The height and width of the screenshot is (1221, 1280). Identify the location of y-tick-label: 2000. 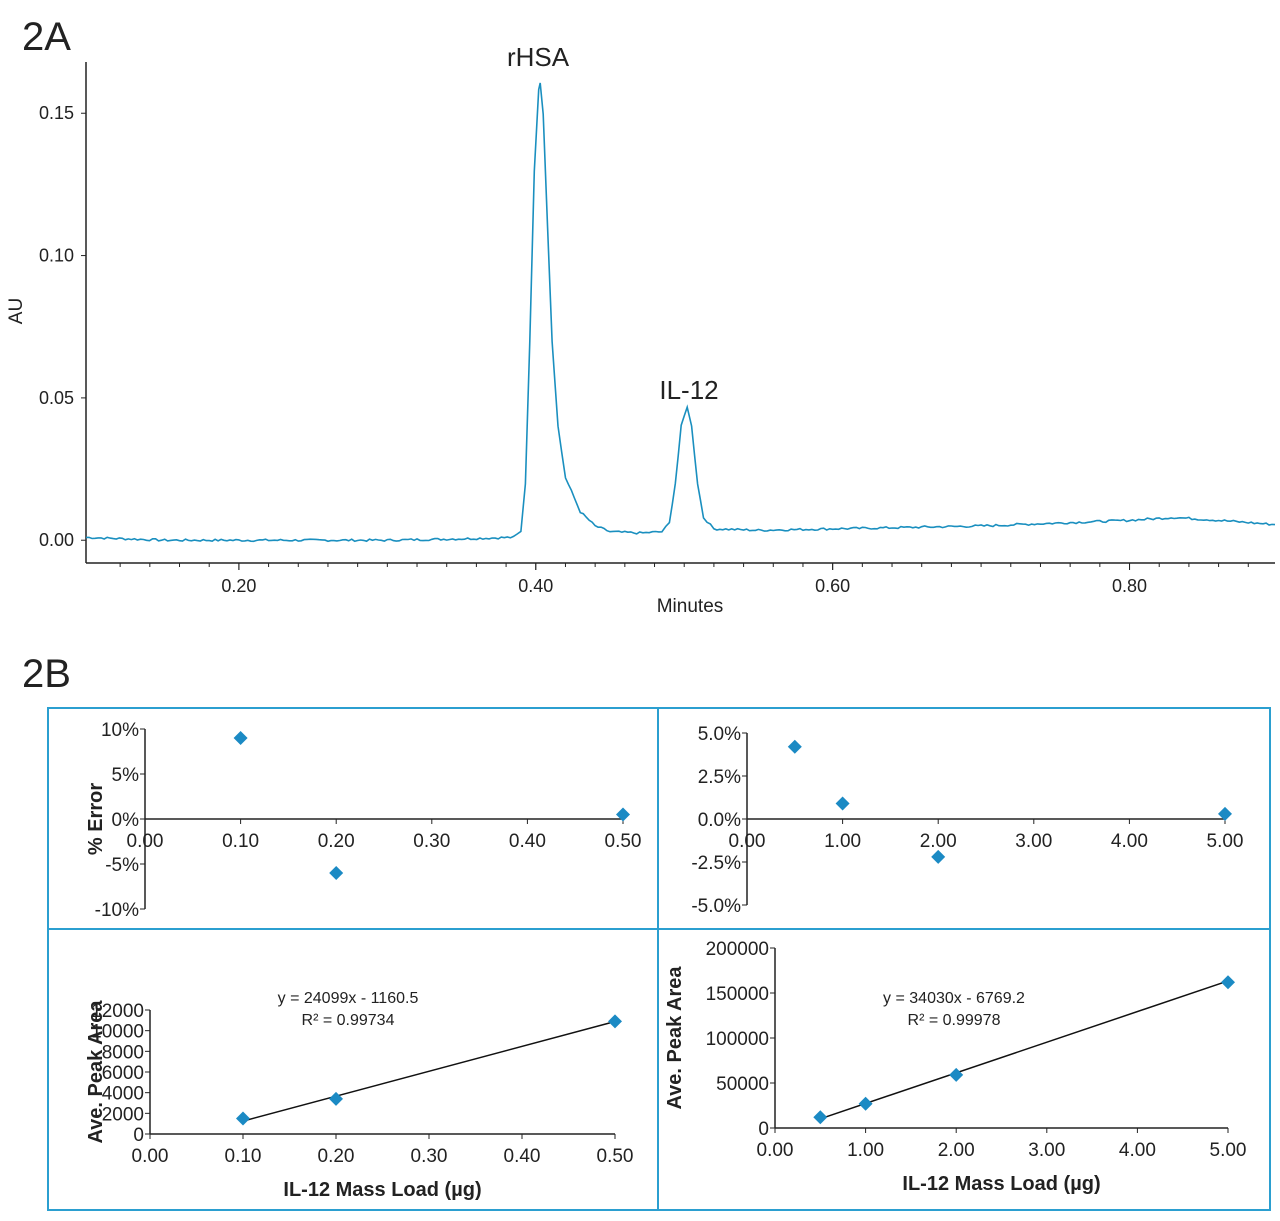
(123, 1114).